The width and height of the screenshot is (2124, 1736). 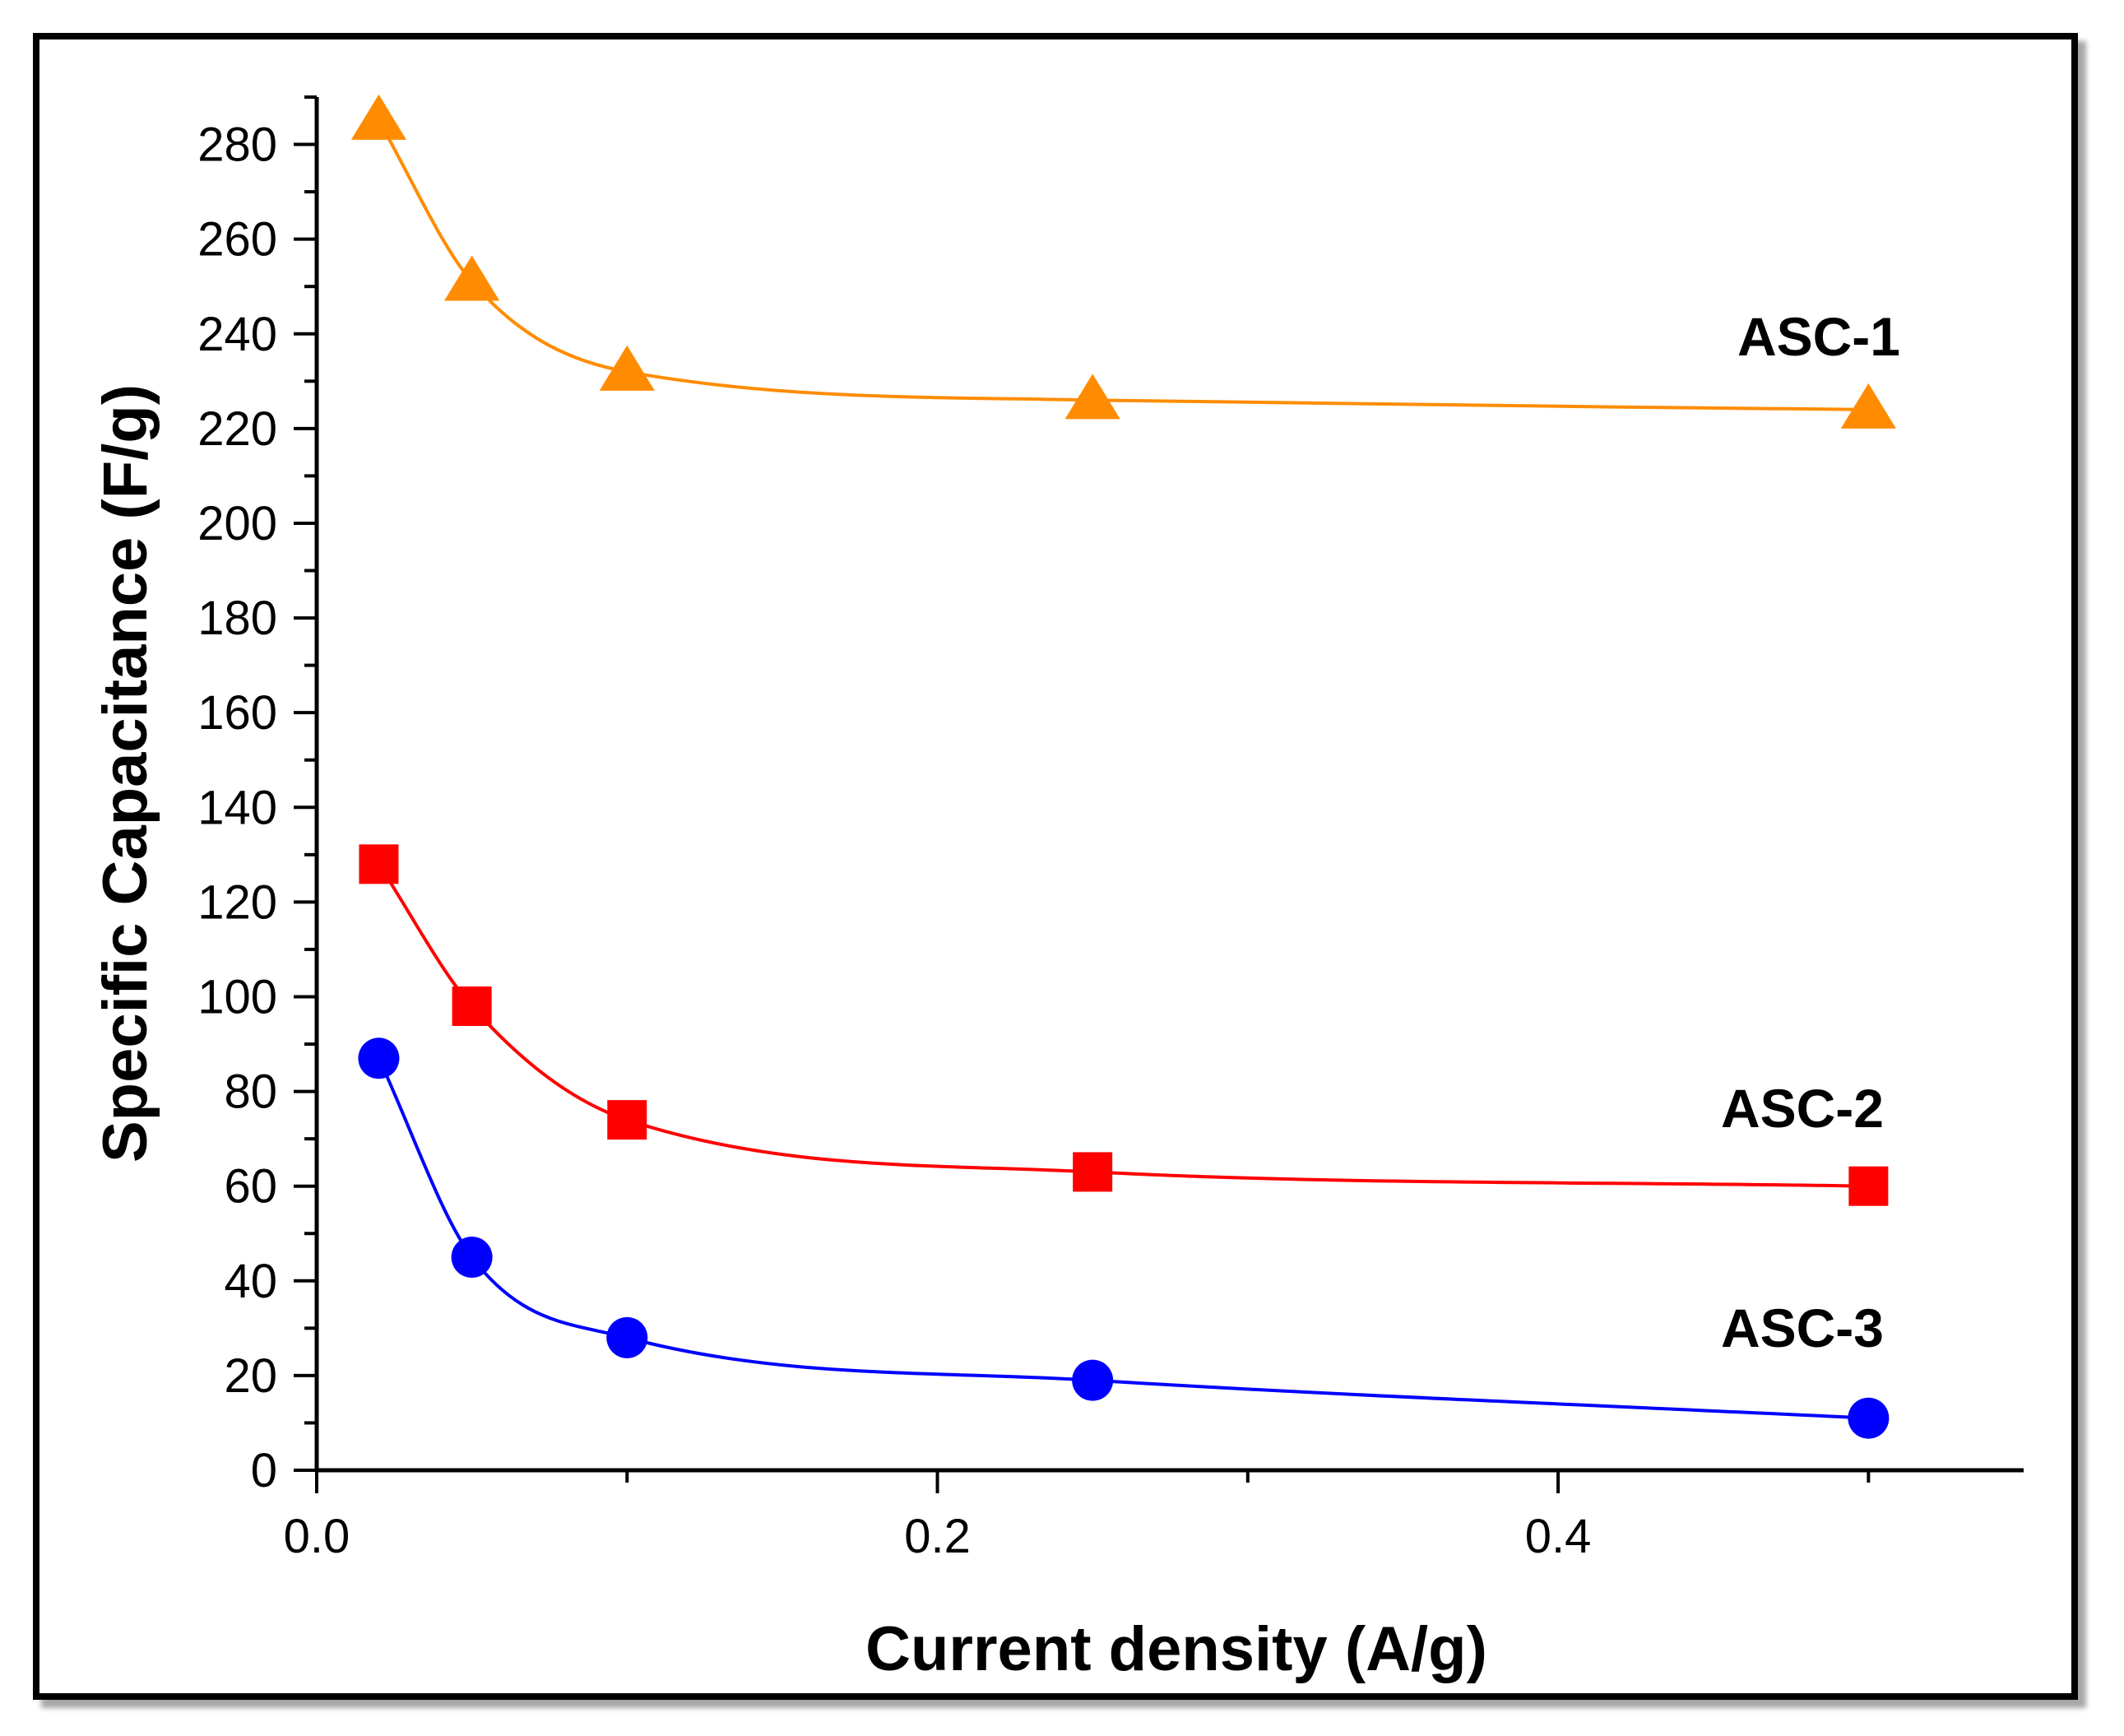 What do you see at coordinates (237, 145) in the screenshot?
I see `y-tick-label: 280` at bounding box center [237, 145].